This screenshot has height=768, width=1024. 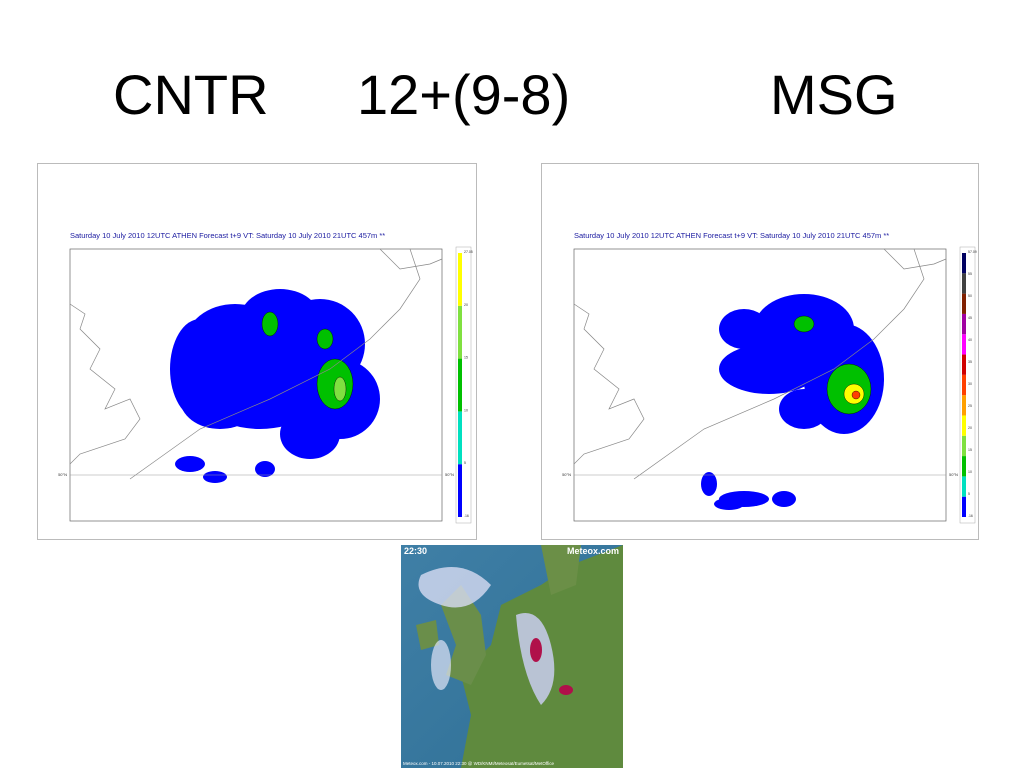 What do you see at coordinates (970, 406) in the screenshot?
I see `colorbar-label: 25` at bounding box center [970, 406].